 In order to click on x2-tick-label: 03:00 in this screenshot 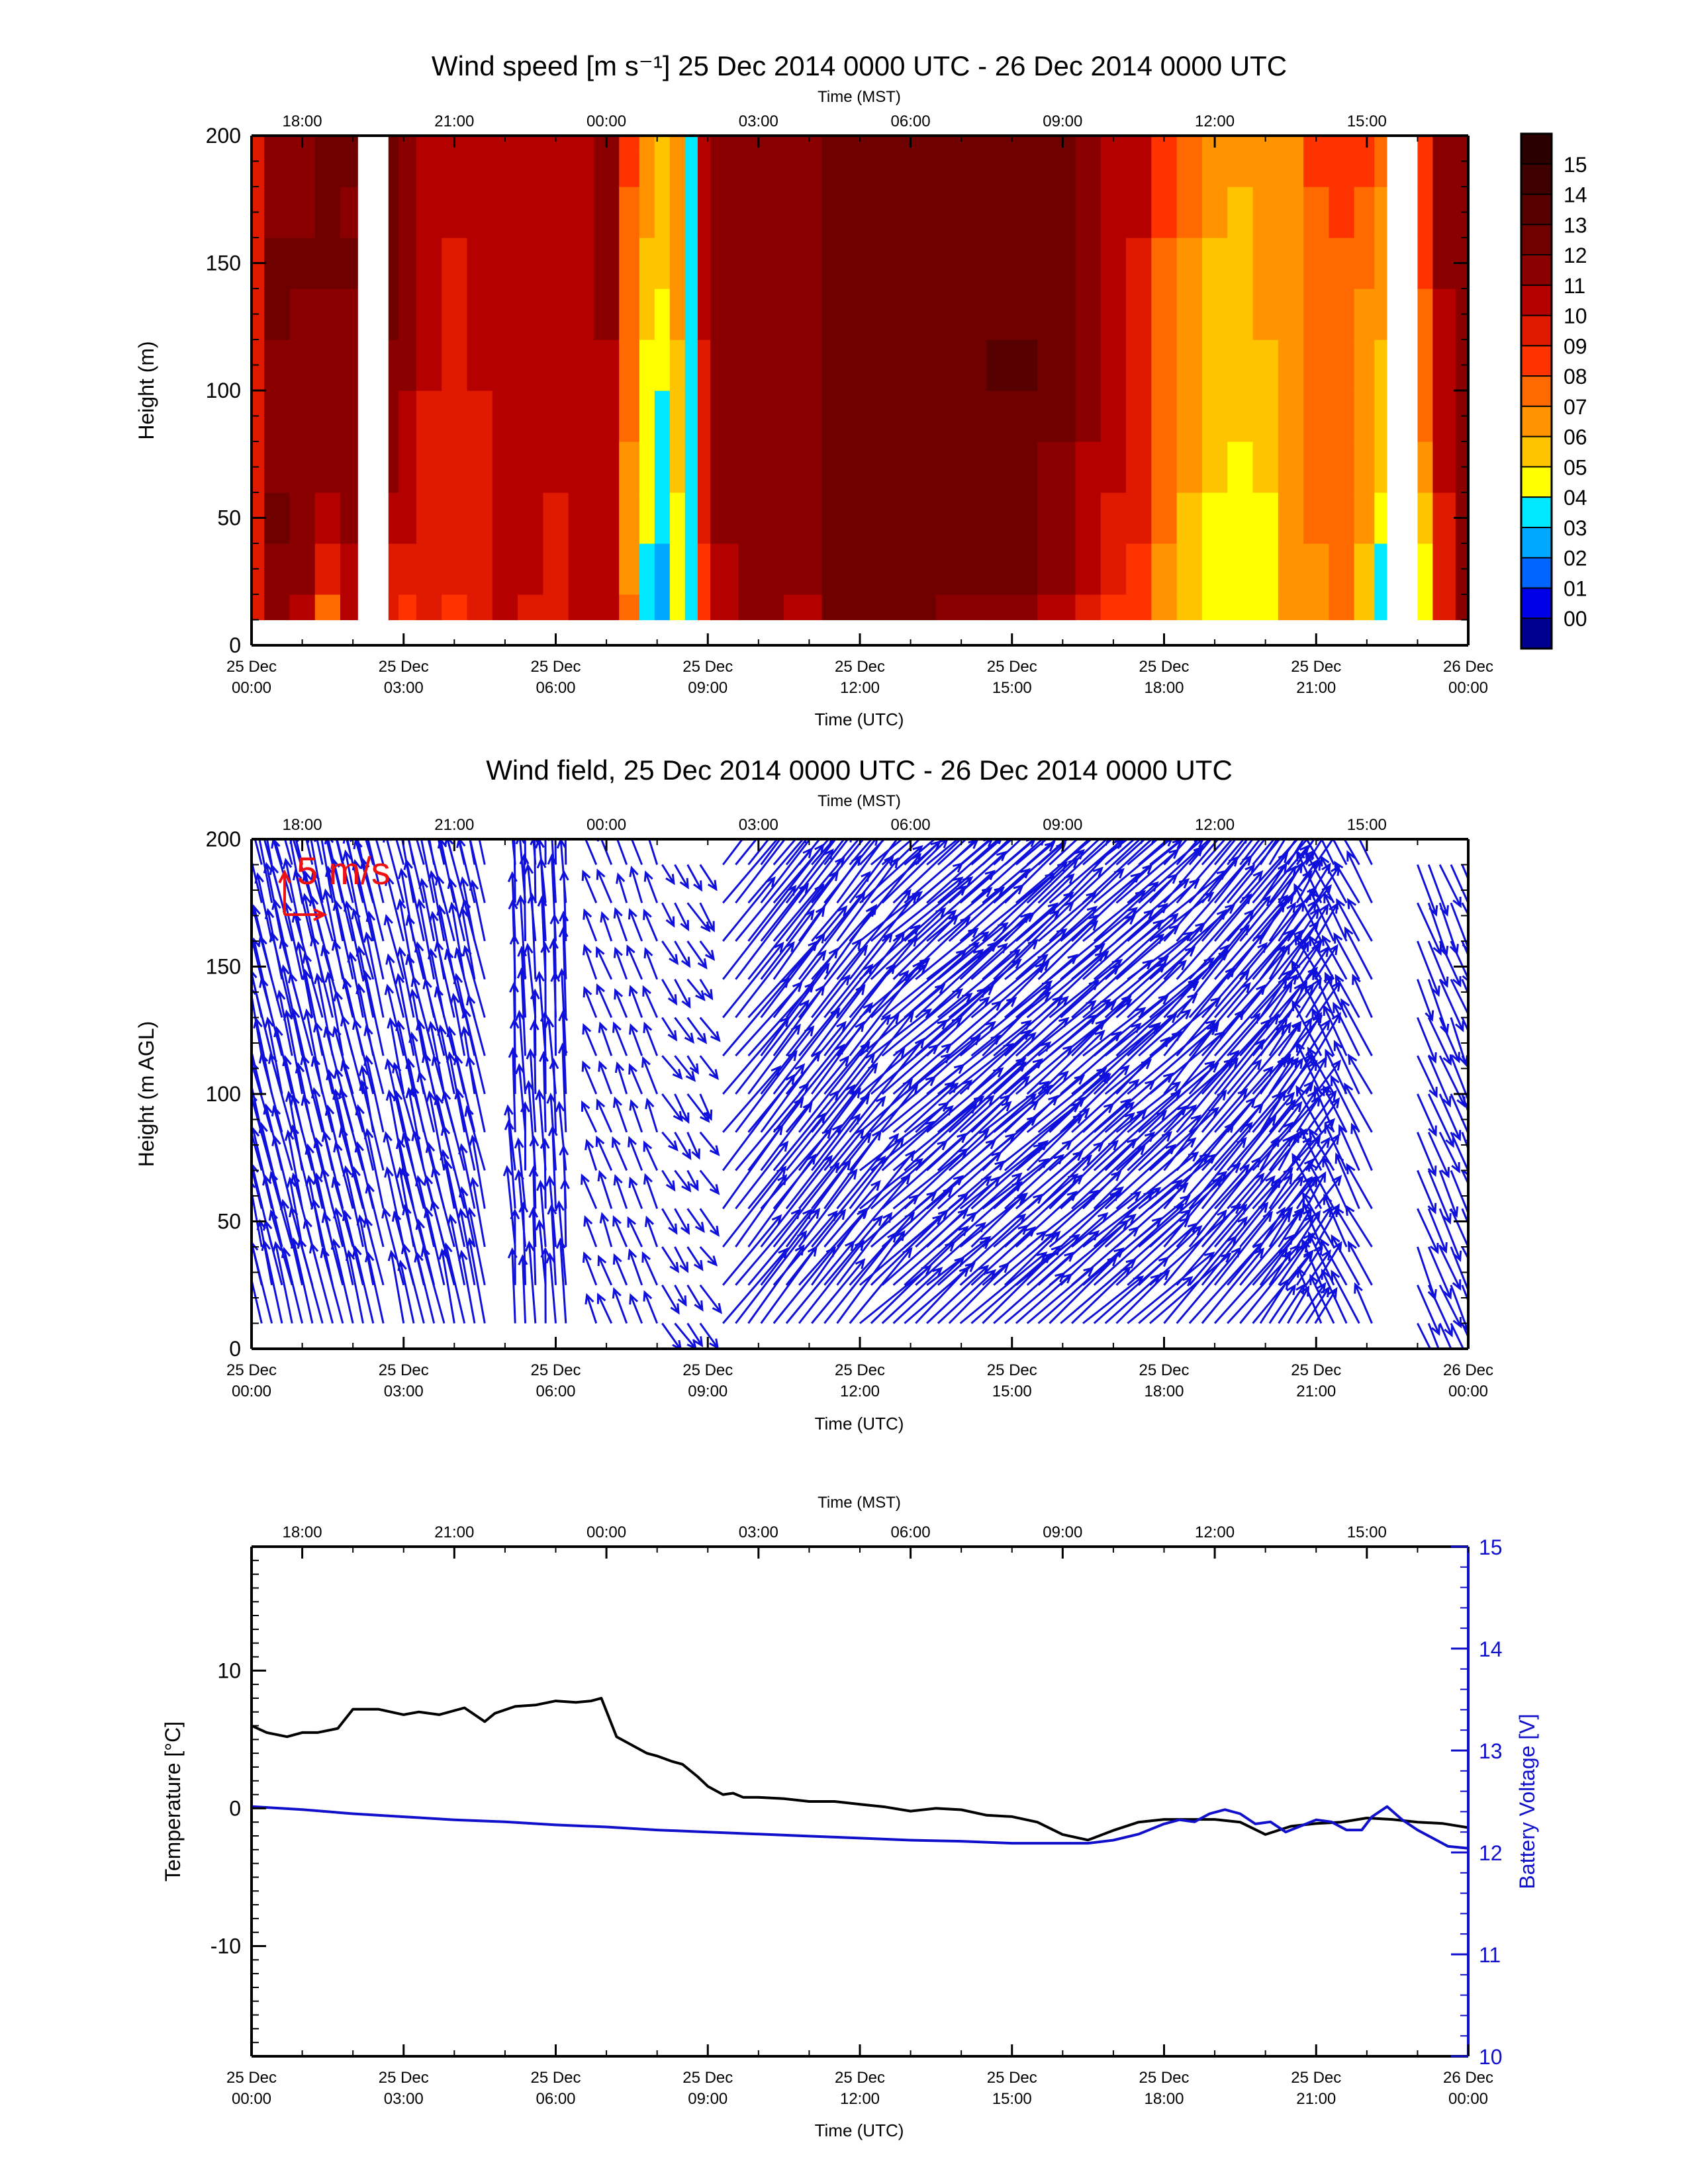, I will do `click(758, 121)`.